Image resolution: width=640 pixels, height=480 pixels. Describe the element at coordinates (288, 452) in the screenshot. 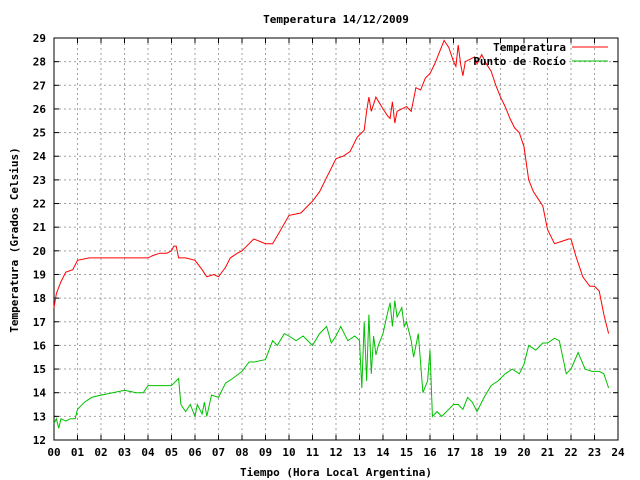

I see `x-tick-label: 10` at that location.